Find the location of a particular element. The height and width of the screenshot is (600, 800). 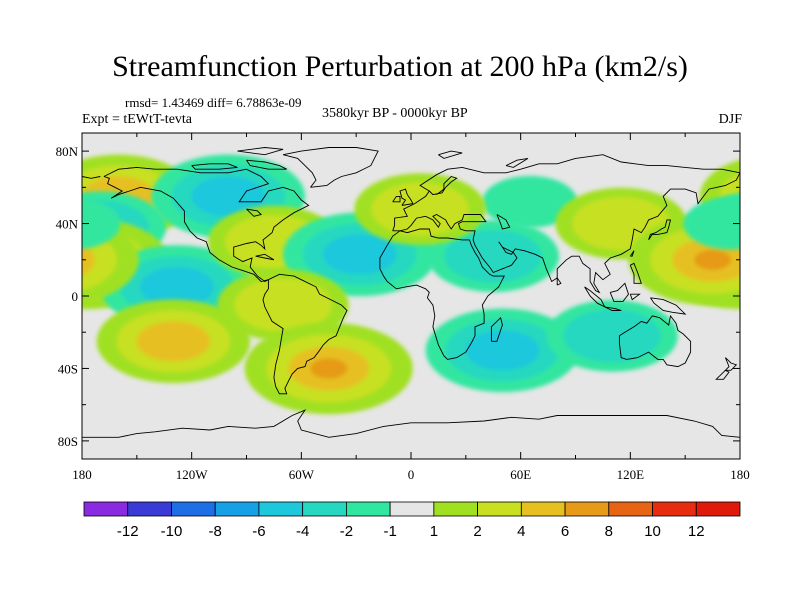

period-label: 3580kyr BP - 0000kyr BP is located at coordinates (395, 113).